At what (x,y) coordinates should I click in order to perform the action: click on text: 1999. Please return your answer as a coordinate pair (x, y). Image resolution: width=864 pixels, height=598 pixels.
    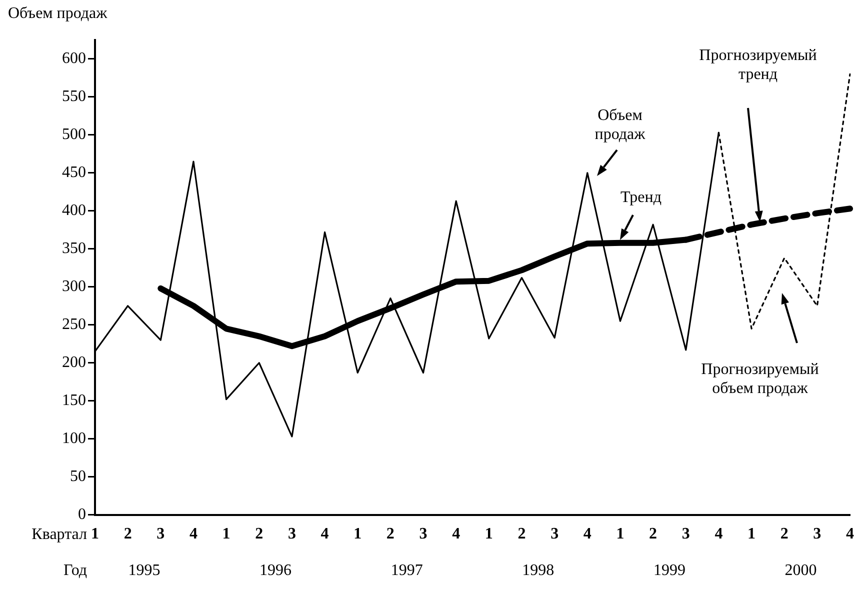
    Looking at the image, I should click on (669, 571).